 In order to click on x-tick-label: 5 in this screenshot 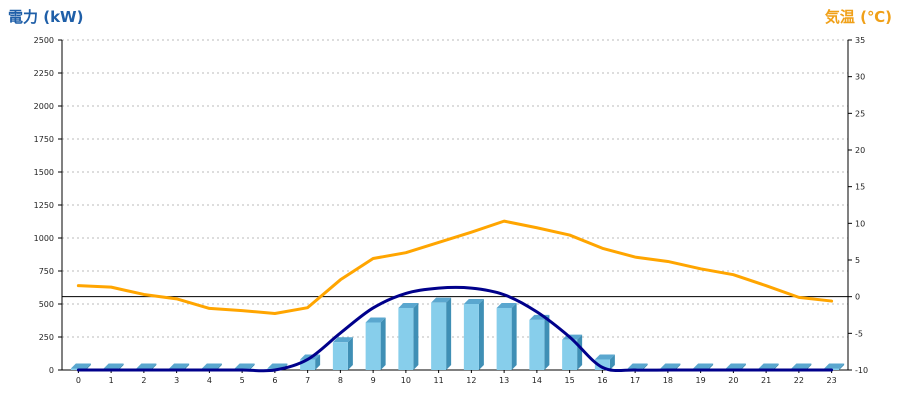, I will do `click(242, 380)`.